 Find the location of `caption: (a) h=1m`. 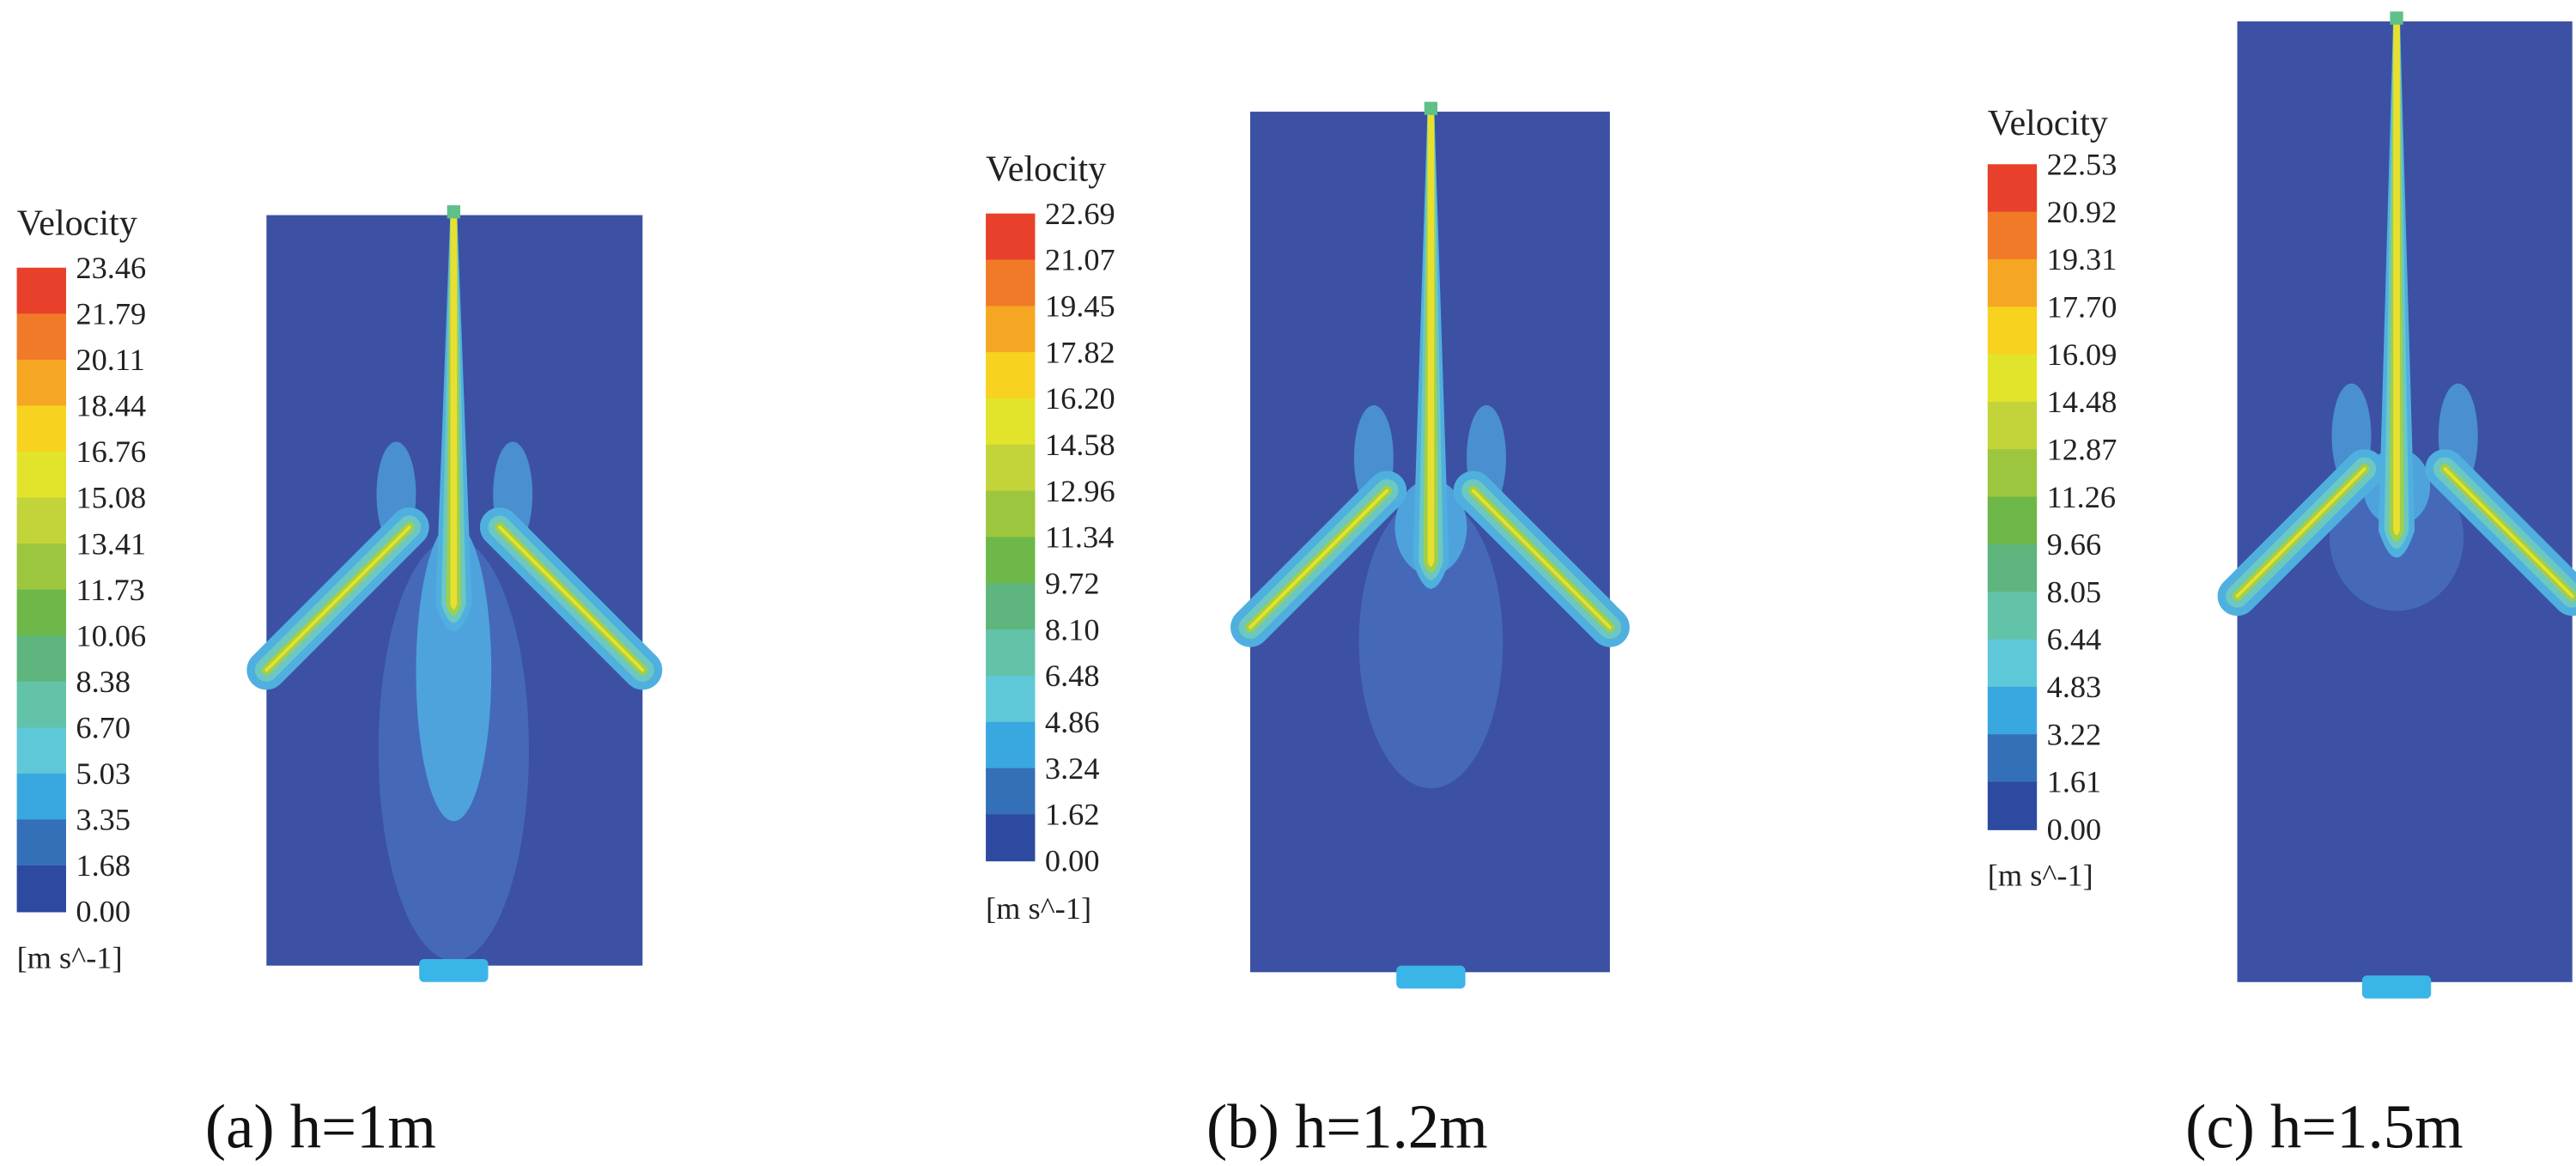

caption: (a) h=1m is located at coordinates (321, 1126).